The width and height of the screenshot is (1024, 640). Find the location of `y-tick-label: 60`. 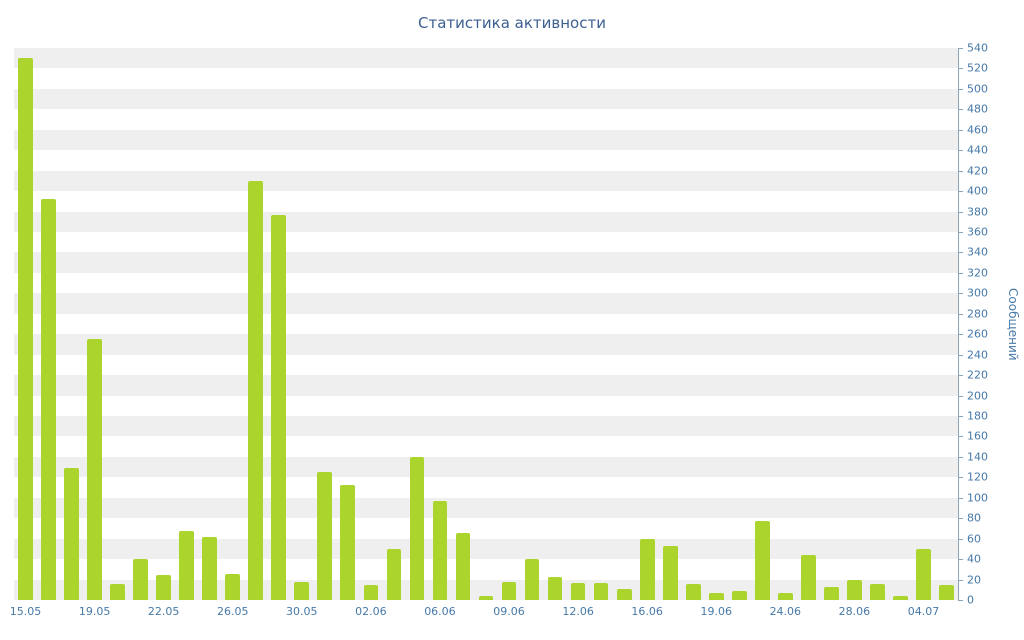

y-tick-label: 60 is located at coordinates (974, 539).